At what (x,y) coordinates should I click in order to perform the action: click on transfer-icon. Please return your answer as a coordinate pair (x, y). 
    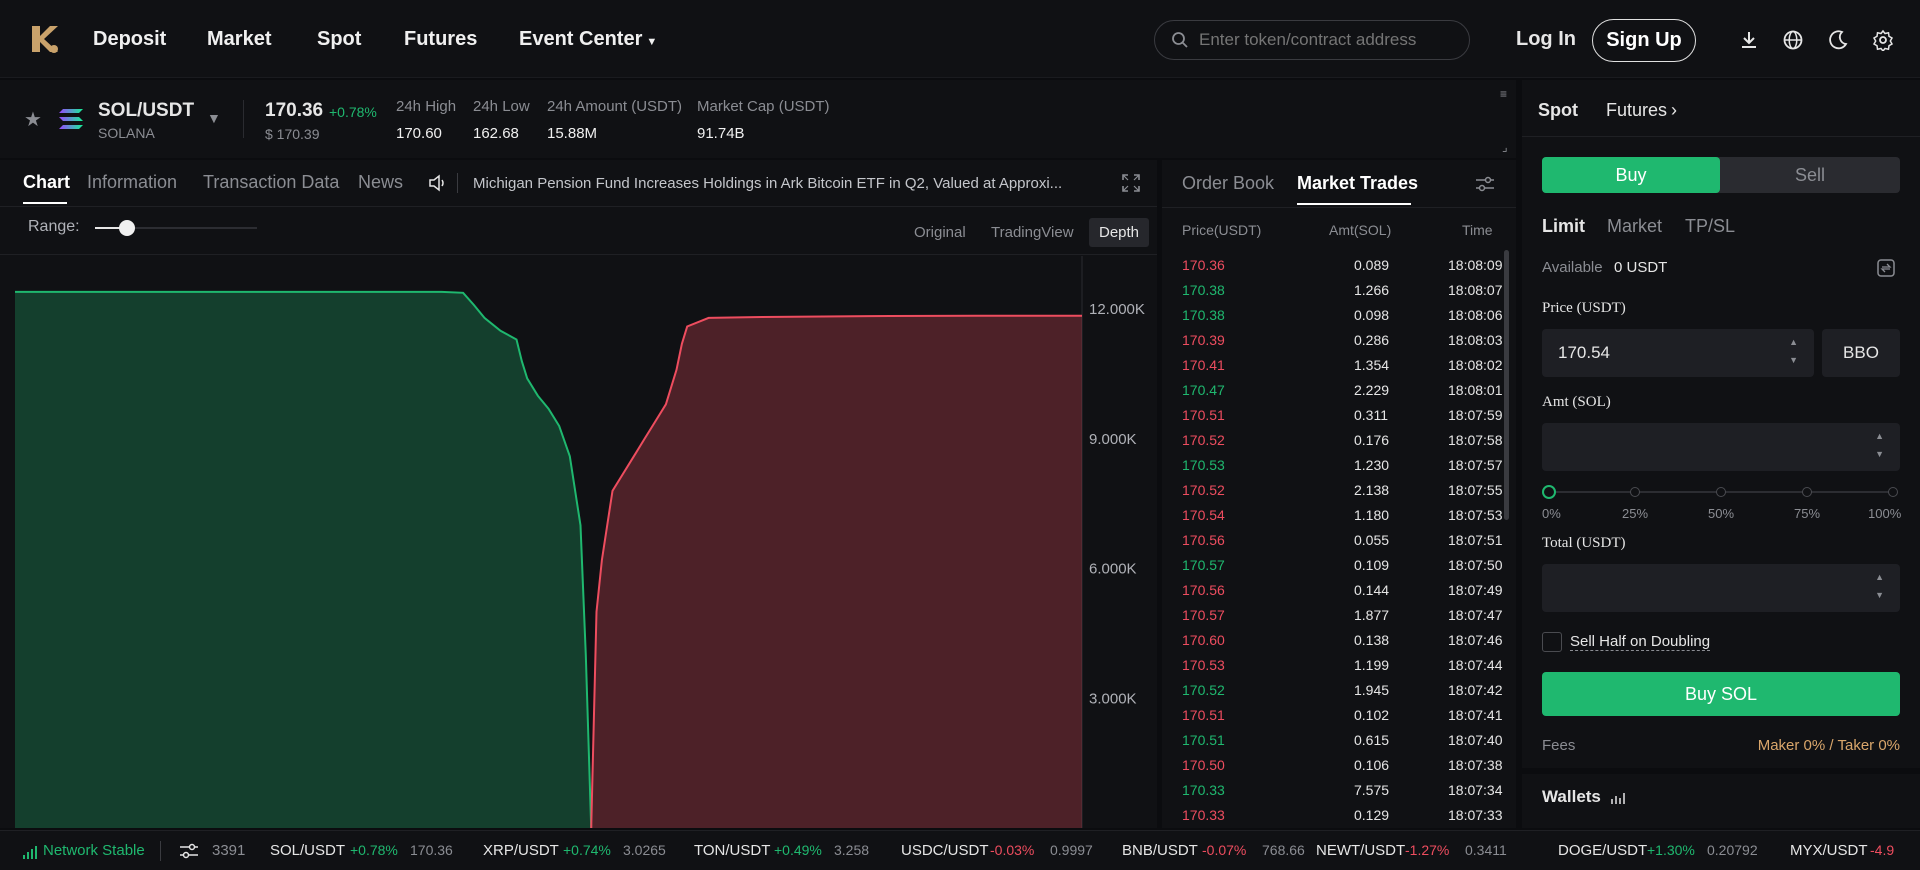
    Looking at the image, I should click on (1886, 268).